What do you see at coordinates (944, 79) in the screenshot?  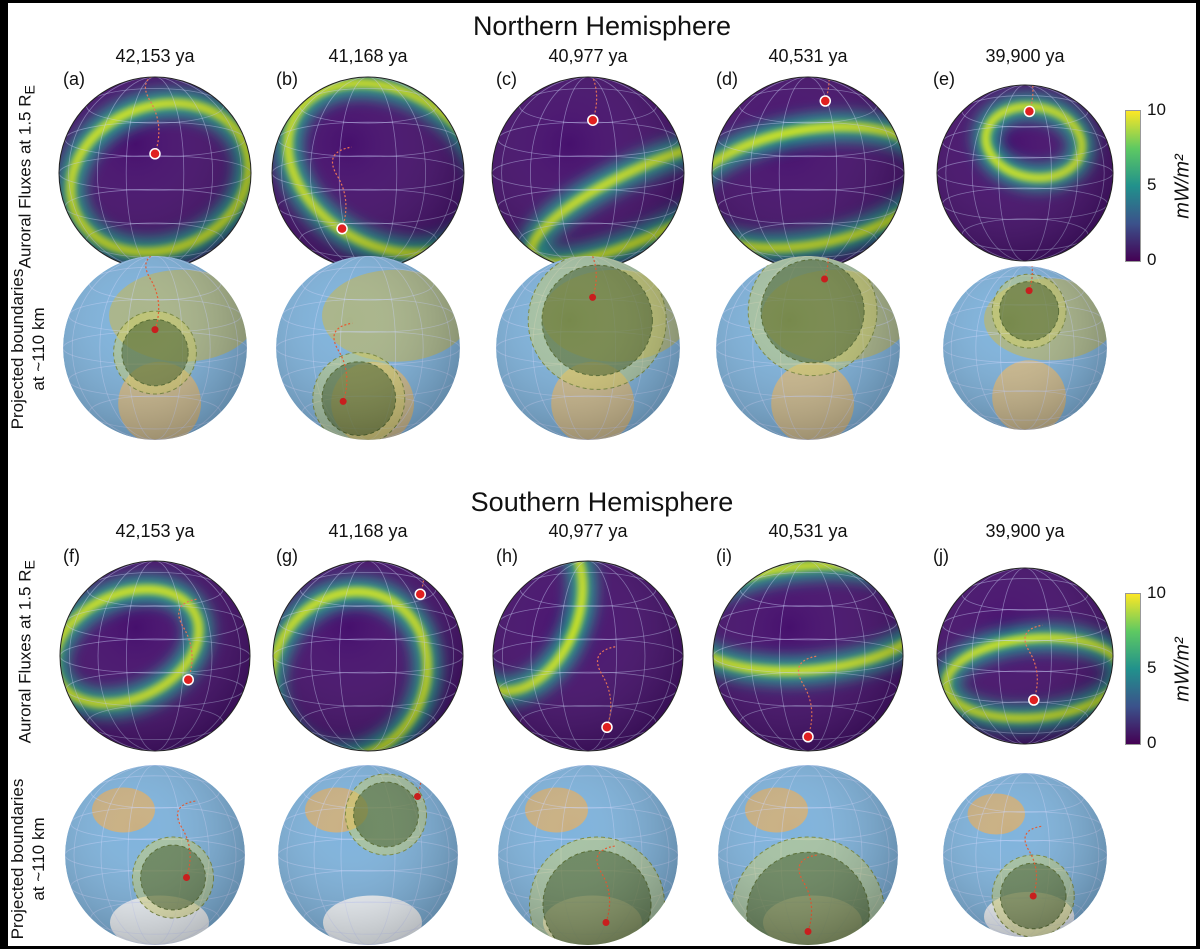 I see `panel-label: (e)` at bounding box center [944, 79].